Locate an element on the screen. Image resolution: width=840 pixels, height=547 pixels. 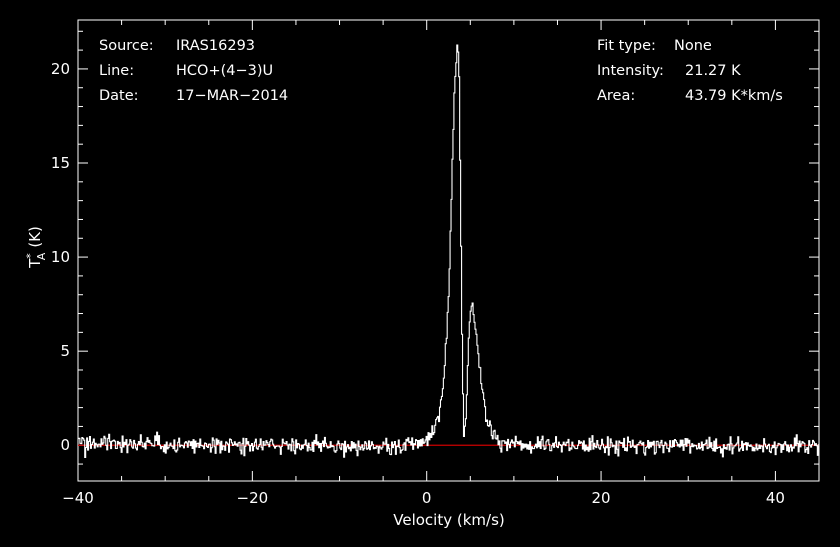
source-label: Source: is located at coordinates (126, 46).